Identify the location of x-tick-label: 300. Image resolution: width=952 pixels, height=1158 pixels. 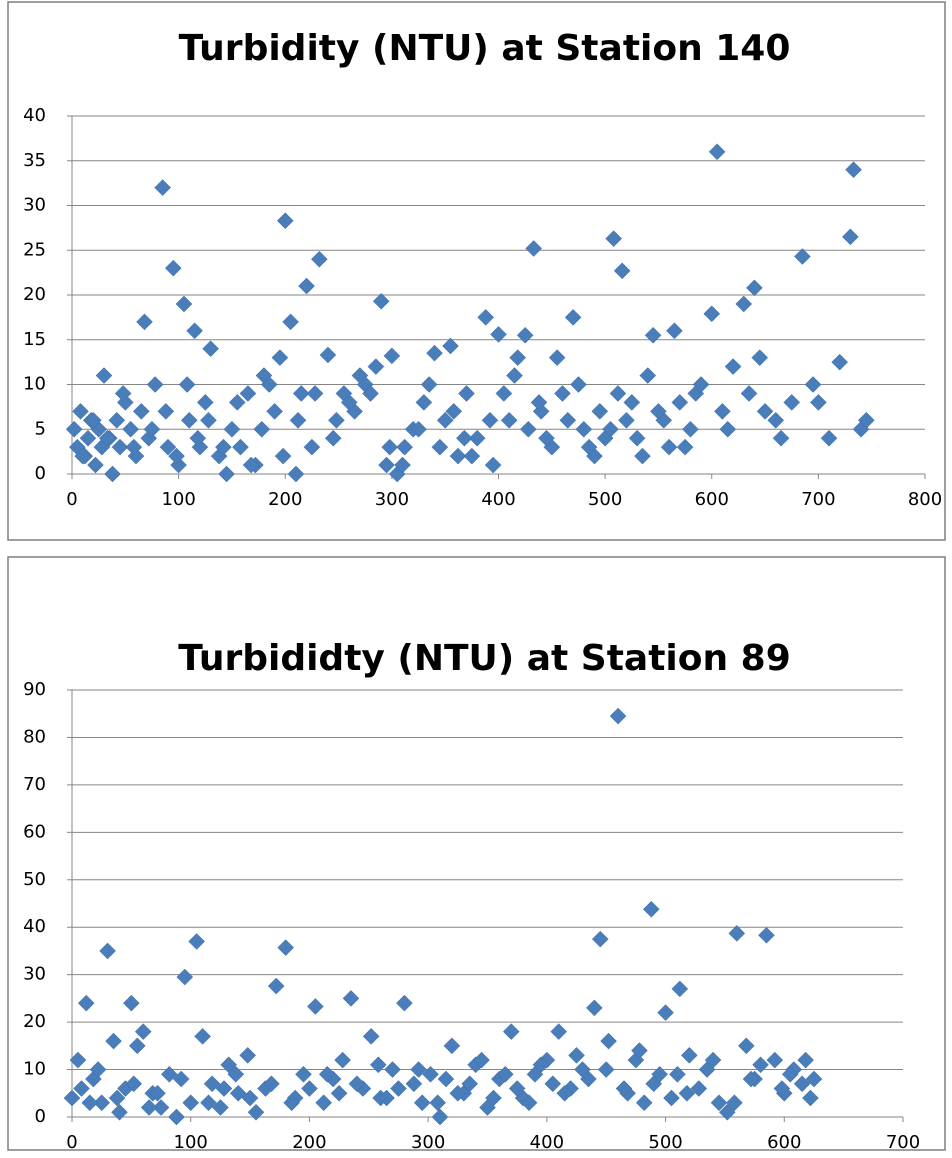
(428, 1142).